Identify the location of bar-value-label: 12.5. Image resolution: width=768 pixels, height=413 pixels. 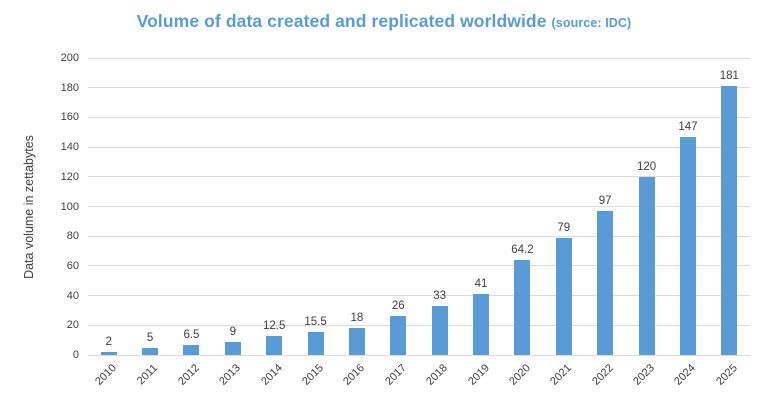
(274, 326).